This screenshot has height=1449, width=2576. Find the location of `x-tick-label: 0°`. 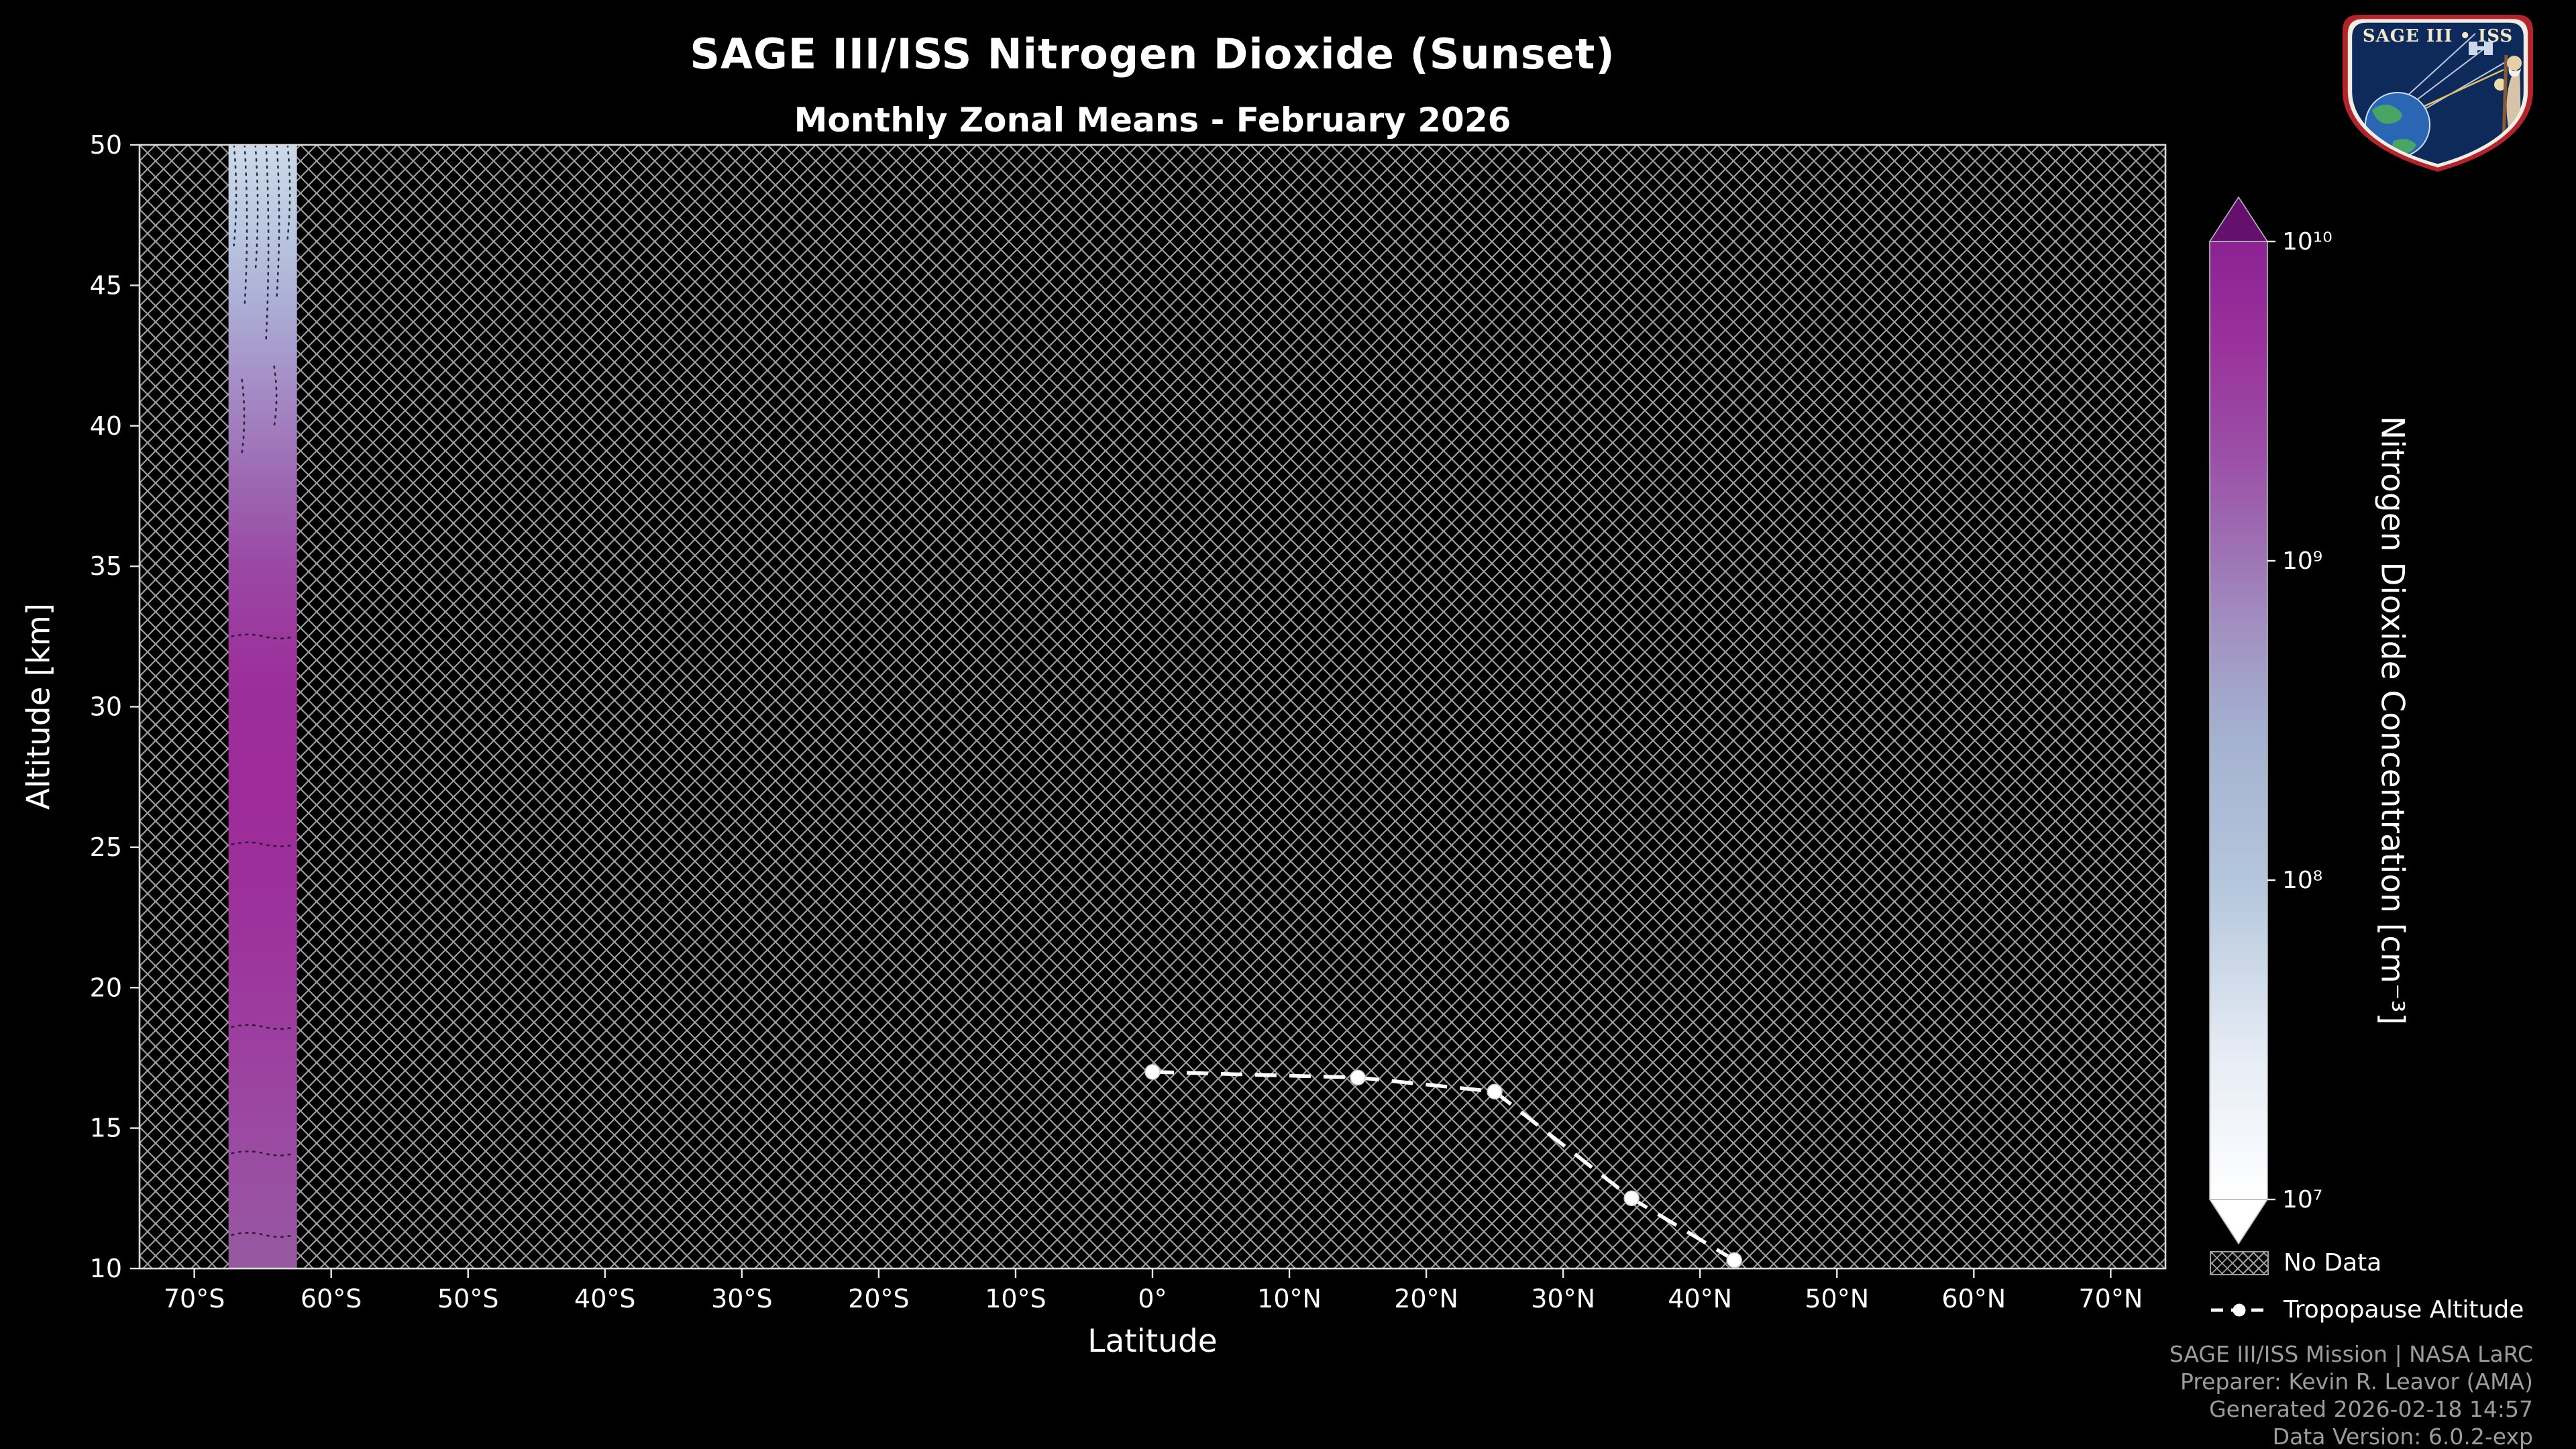

x-tick-label: 0° is located at coordinates (1152, 1298).